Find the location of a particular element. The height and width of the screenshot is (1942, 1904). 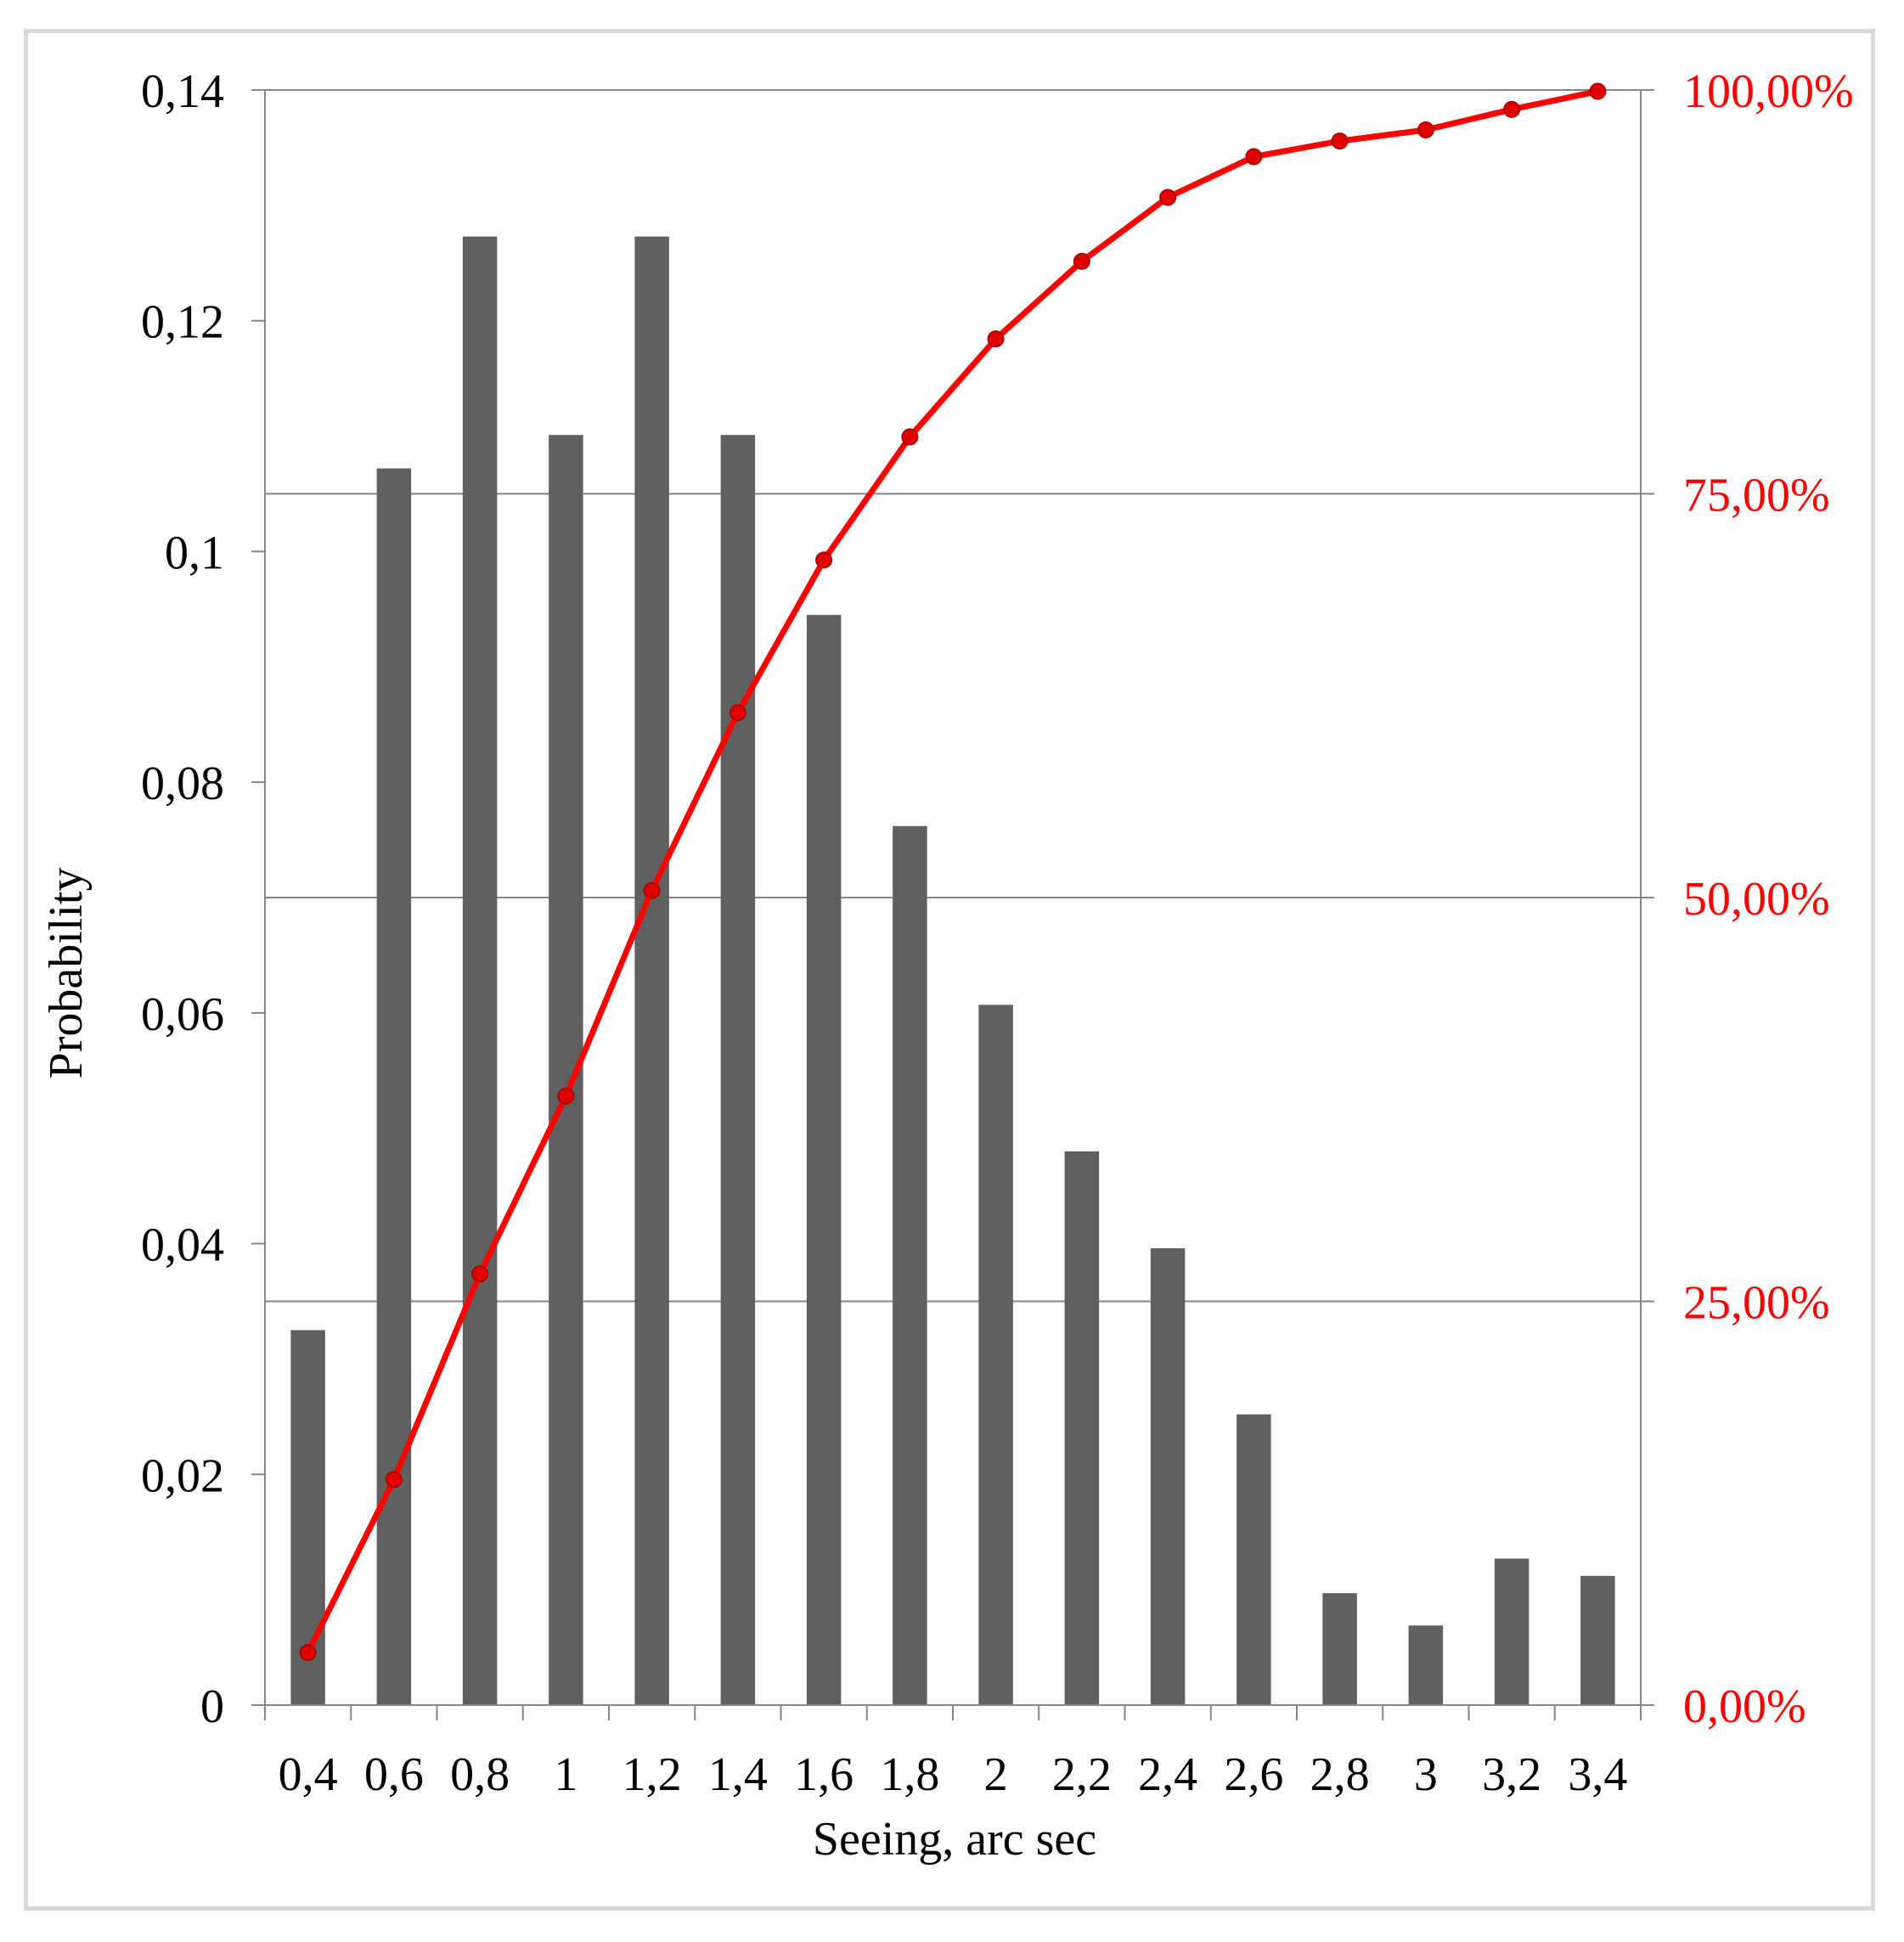

right-axis-tick-label: 0,00% is located at coordinates (1745, 1706).